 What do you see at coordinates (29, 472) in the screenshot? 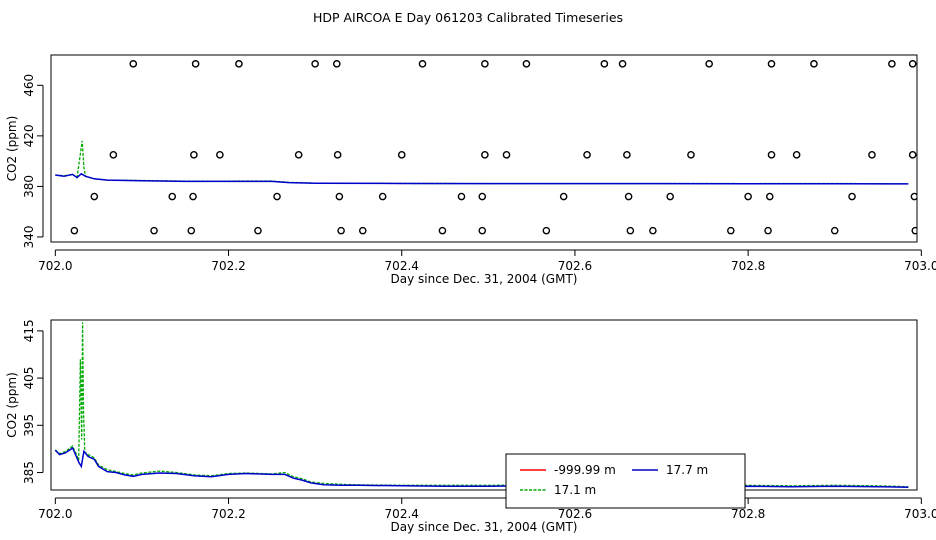
I see `y-tick-label: 385` at bounding box center [29, 472].